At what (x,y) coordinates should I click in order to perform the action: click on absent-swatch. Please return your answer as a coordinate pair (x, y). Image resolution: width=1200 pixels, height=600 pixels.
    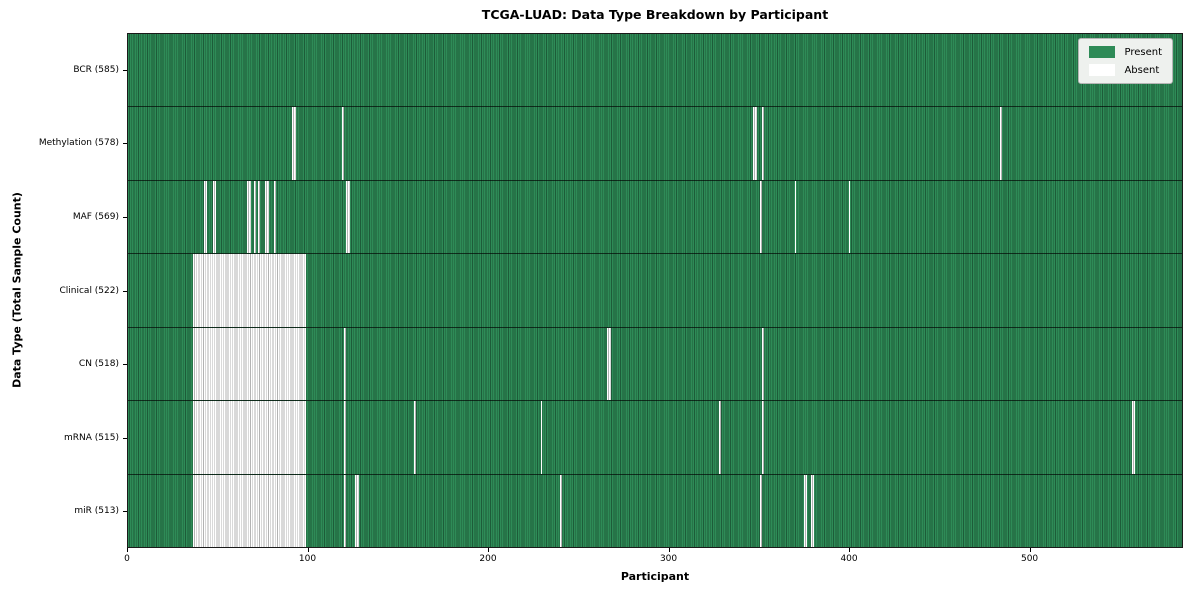
    Looking at the image, I should click on (1102, 70).